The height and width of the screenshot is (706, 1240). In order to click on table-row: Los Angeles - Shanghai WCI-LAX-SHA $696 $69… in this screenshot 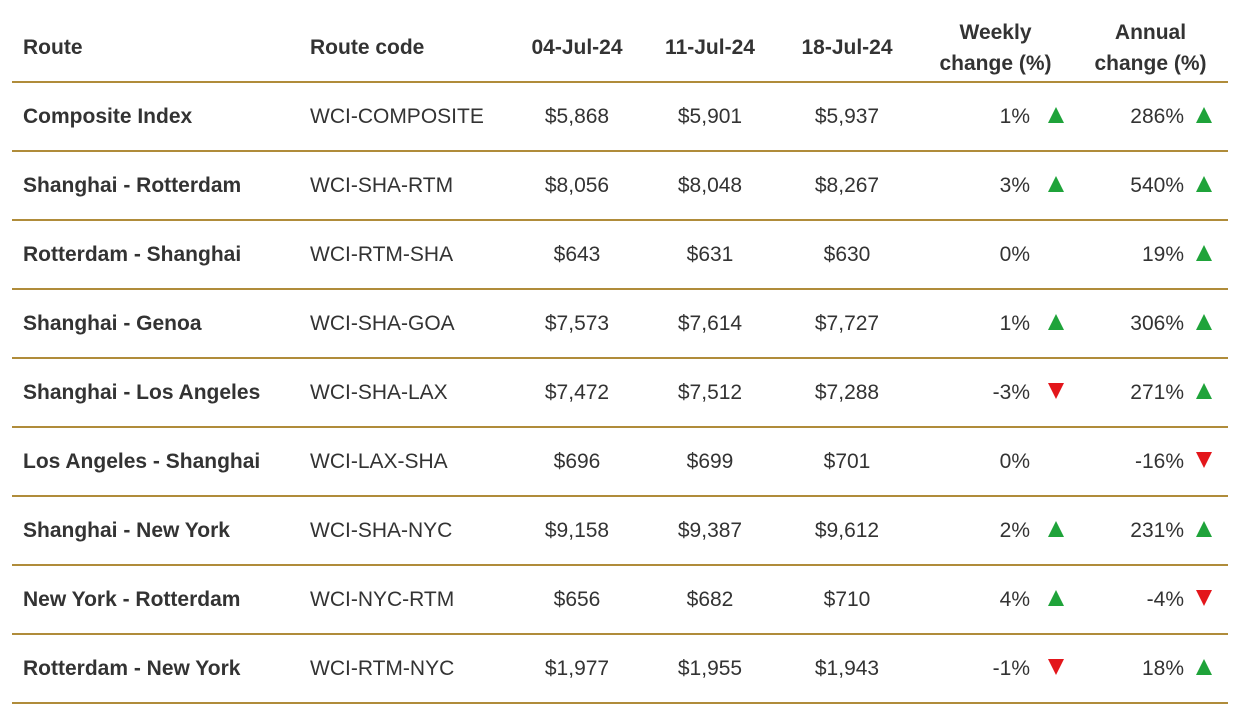, I will do `click(620, 462)`.